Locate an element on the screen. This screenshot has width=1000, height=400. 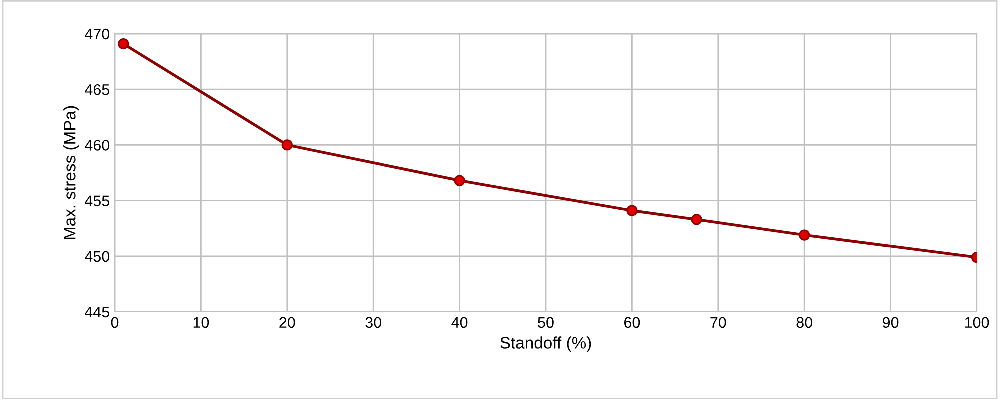
y-tick-label: 465 is located at coordinates (97, 90).